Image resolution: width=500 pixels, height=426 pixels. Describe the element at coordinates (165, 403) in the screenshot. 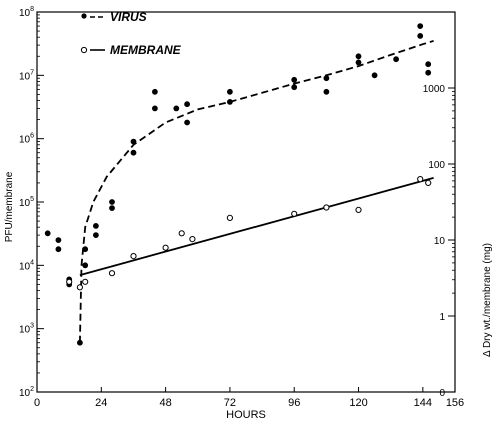

I see `x-tick-label-2: 48` at that location.